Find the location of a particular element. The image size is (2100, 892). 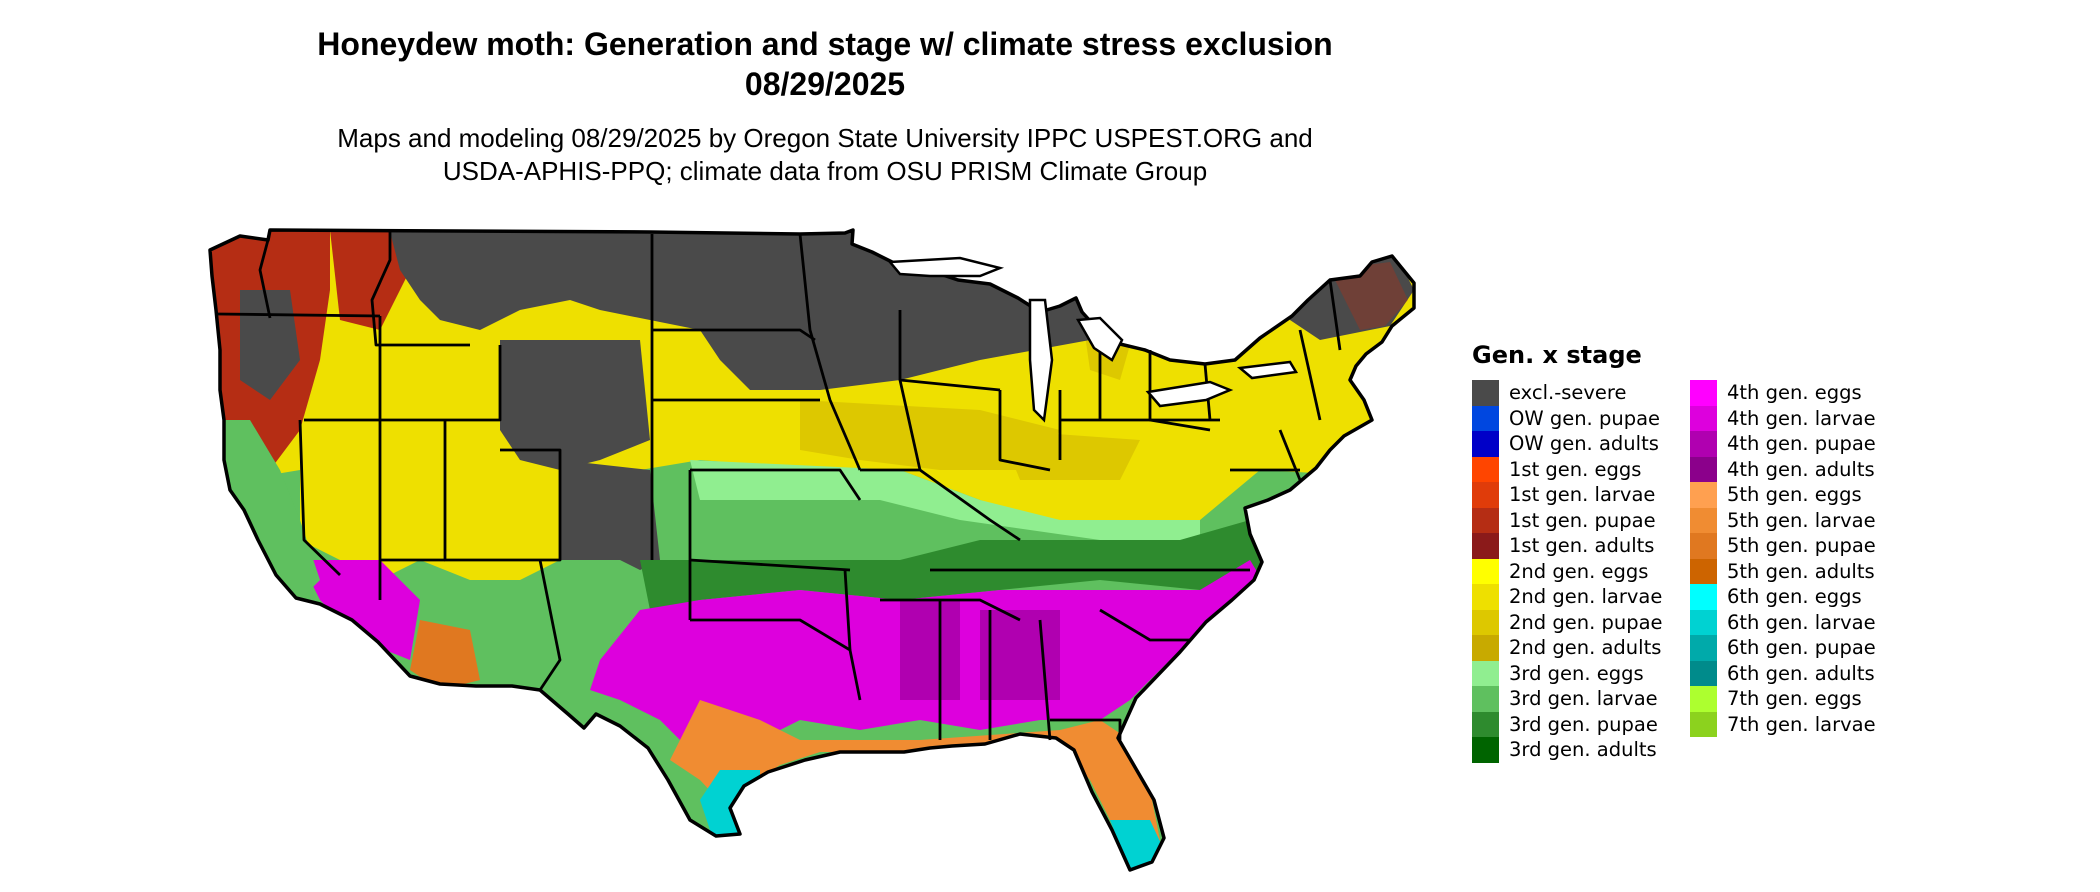

legend-item: 2nd gen. larvae is located at coordinates (1567, 597).